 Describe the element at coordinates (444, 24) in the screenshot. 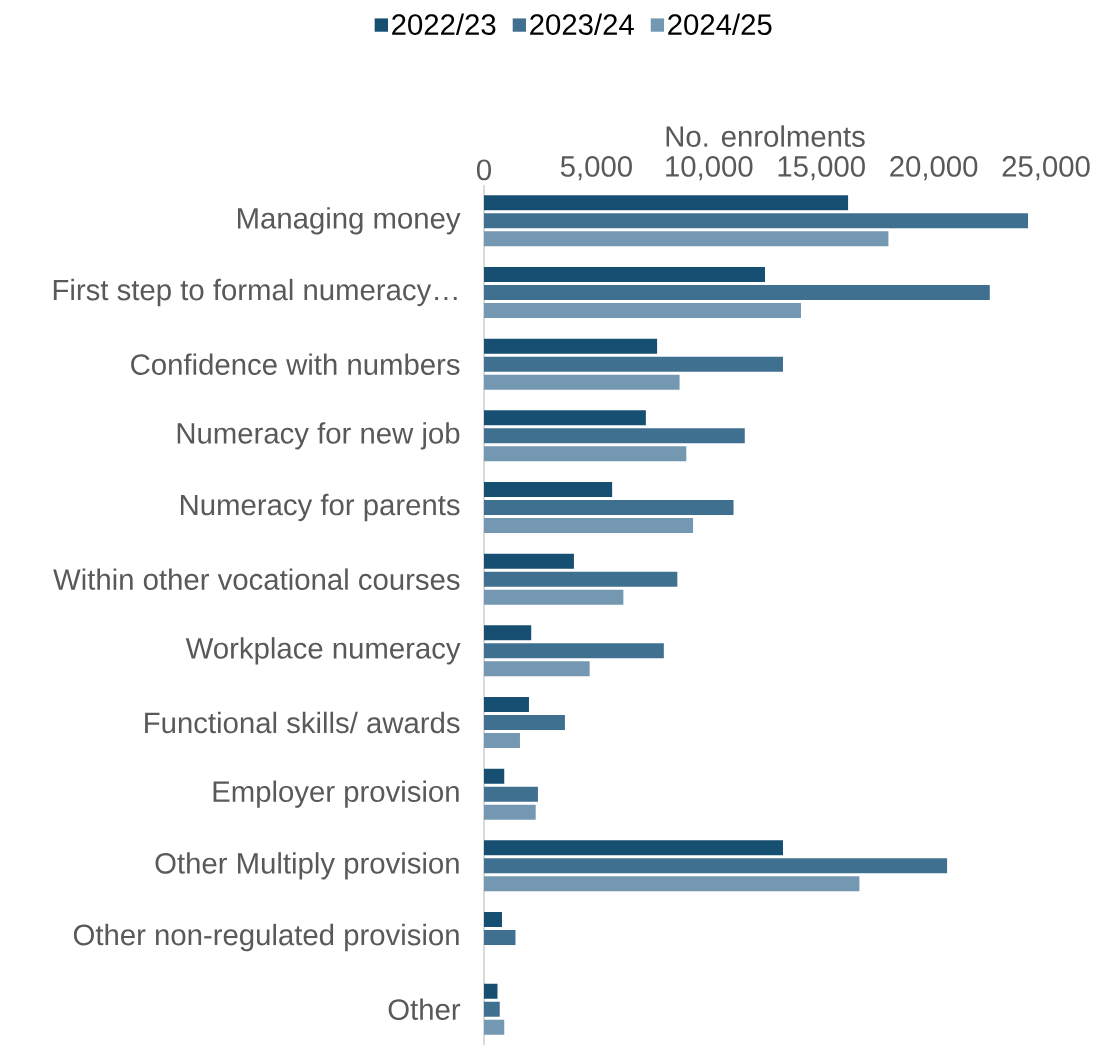

I see `legend-label: 2022/23` at that location.